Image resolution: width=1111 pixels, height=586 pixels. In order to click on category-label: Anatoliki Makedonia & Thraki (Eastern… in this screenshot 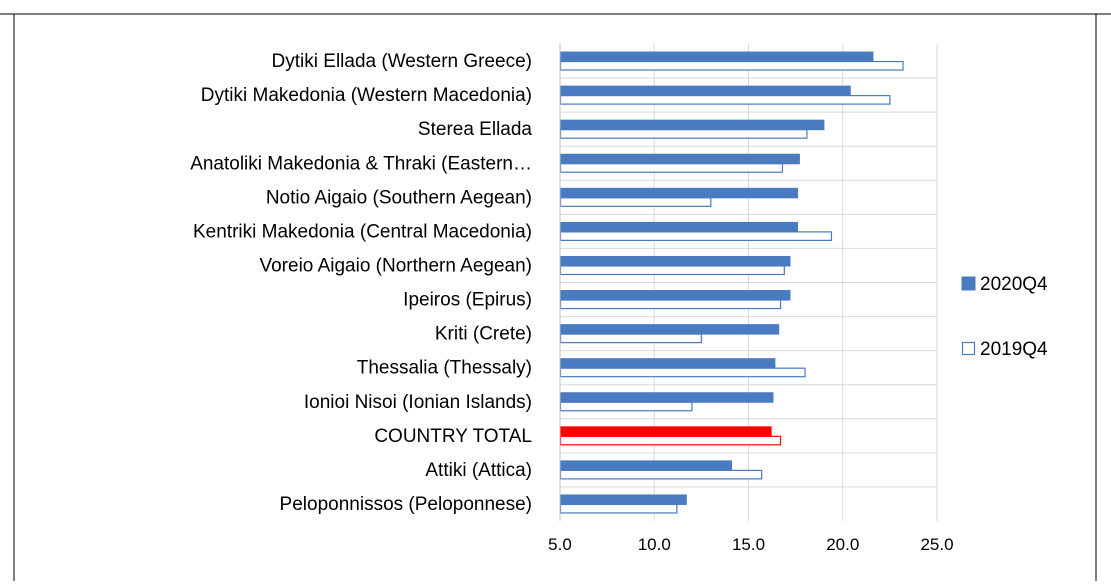, I will do `click(361, 163)`.